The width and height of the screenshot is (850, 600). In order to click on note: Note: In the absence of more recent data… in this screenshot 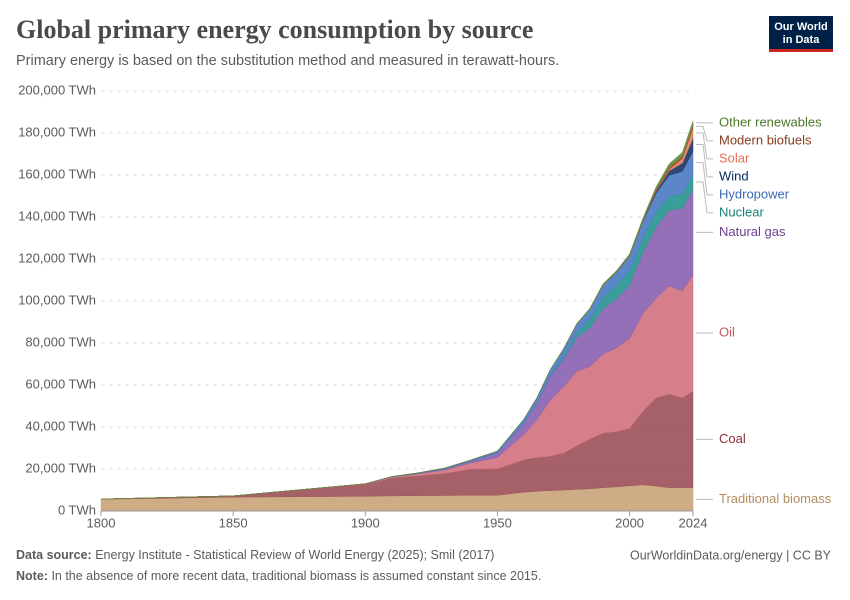, I will do `click(278, 576)`.